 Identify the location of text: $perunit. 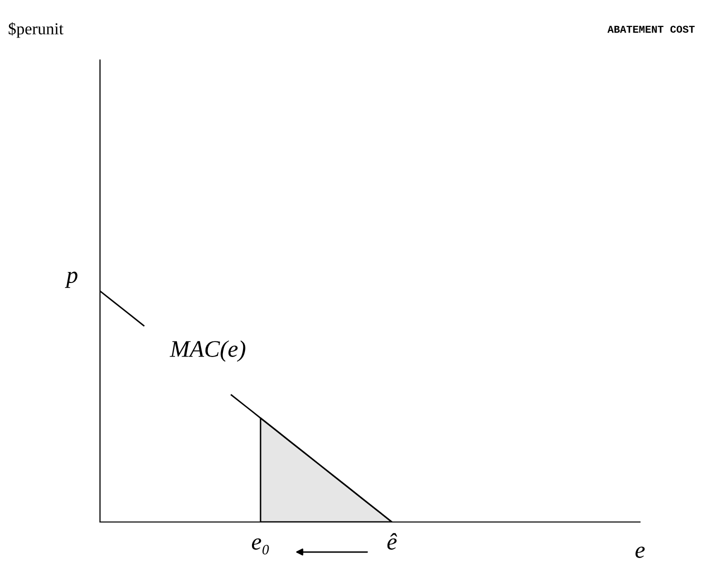
(36, 30).